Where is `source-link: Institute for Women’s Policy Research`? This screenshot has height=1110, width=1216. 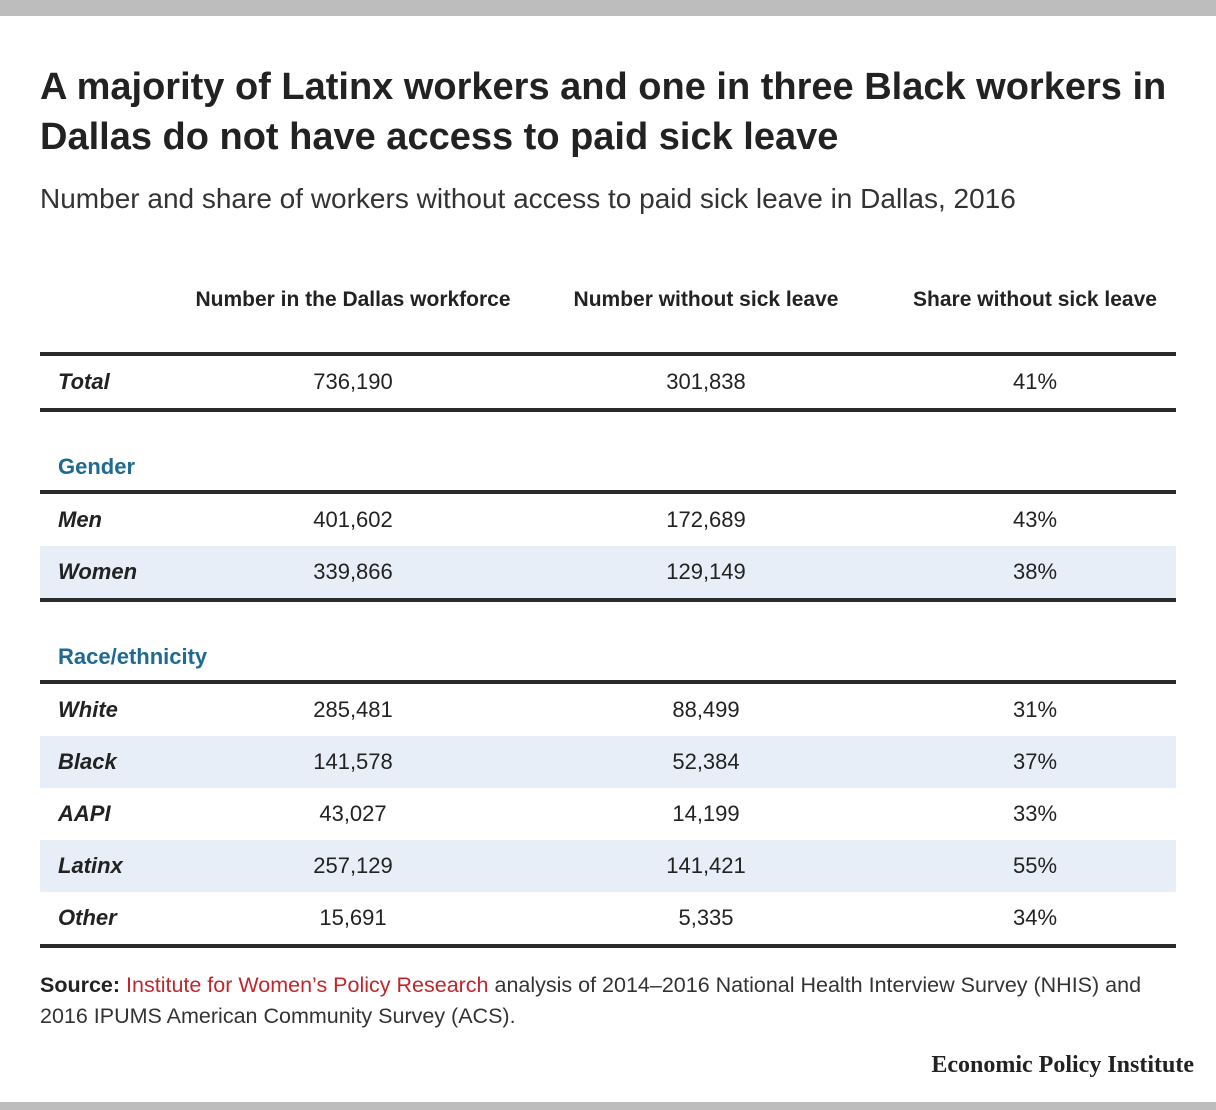
source-link: Institute for Women’s Policy Research is located at coordinates (307, 985).